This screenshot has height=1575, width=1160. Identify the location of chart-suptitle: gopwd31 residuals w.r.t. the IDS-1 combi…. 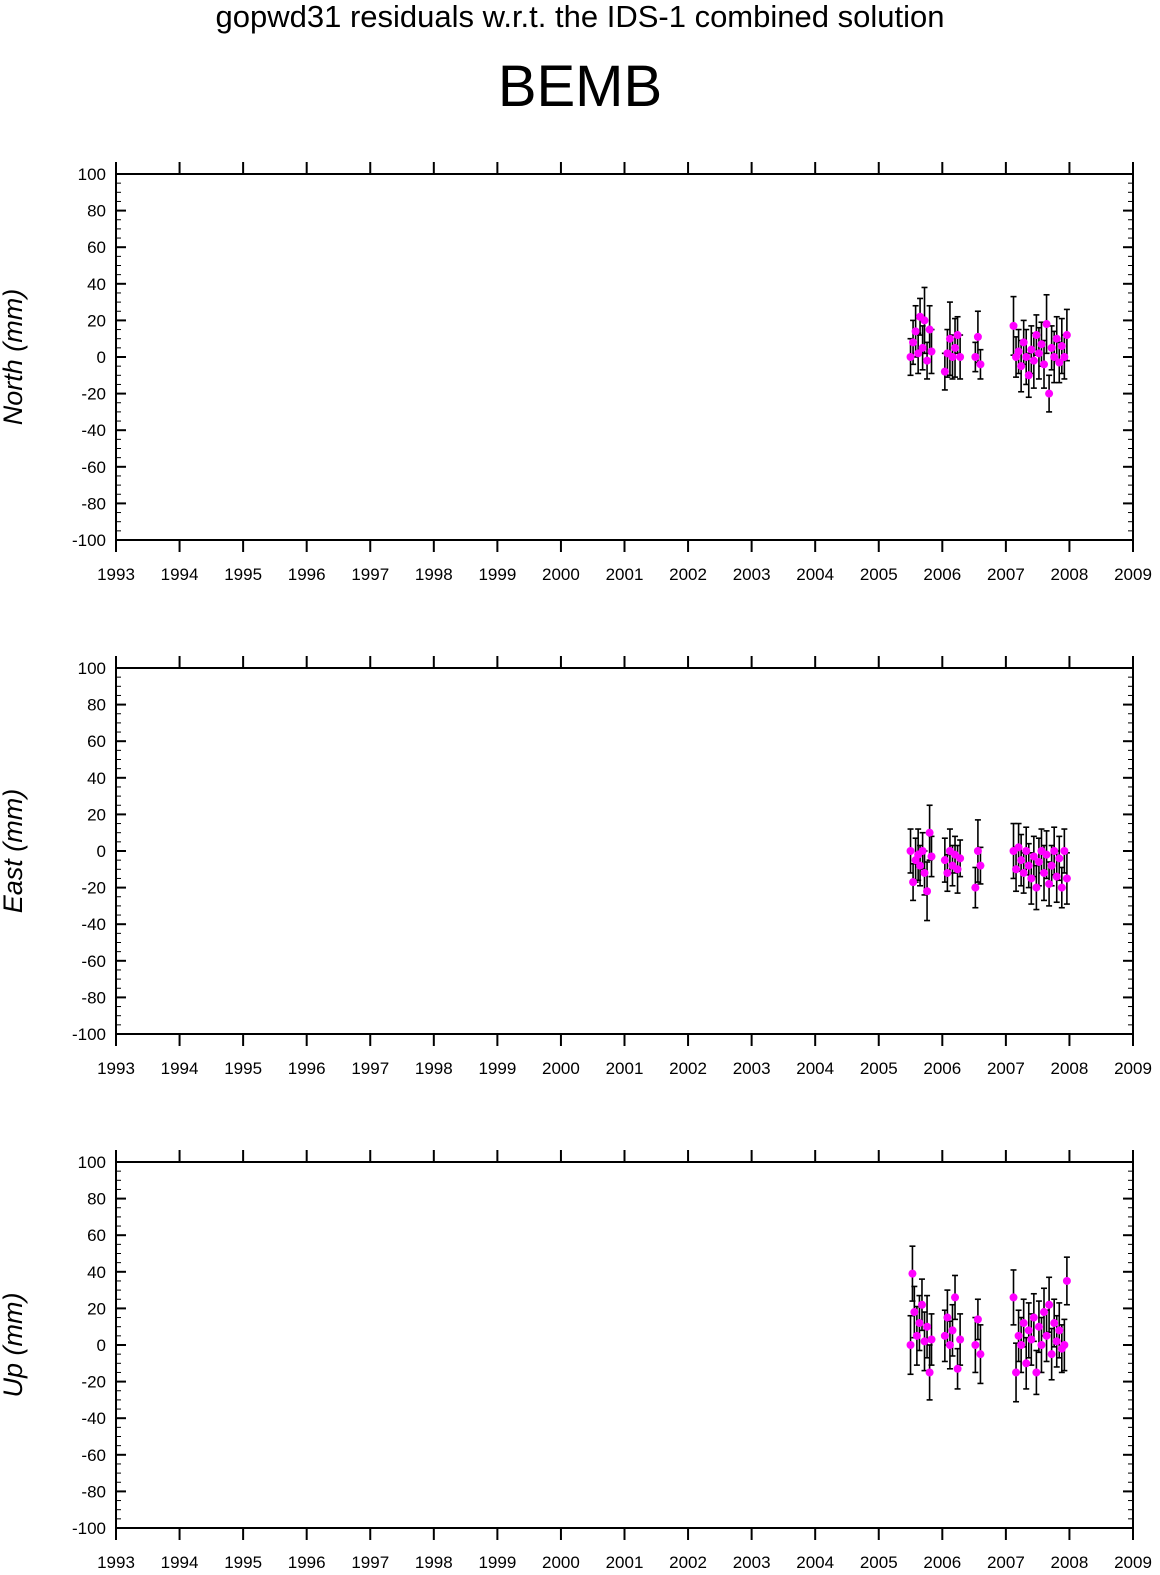
(580, 17).